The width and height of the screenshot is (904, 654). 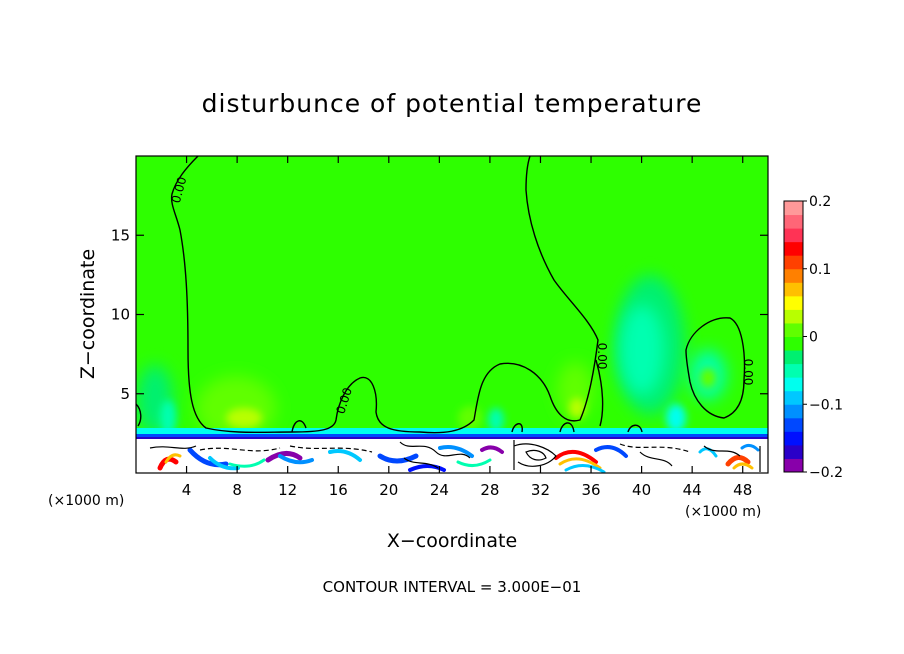 I want to click on x-tick-label: 24, so click(x=439, y=490).